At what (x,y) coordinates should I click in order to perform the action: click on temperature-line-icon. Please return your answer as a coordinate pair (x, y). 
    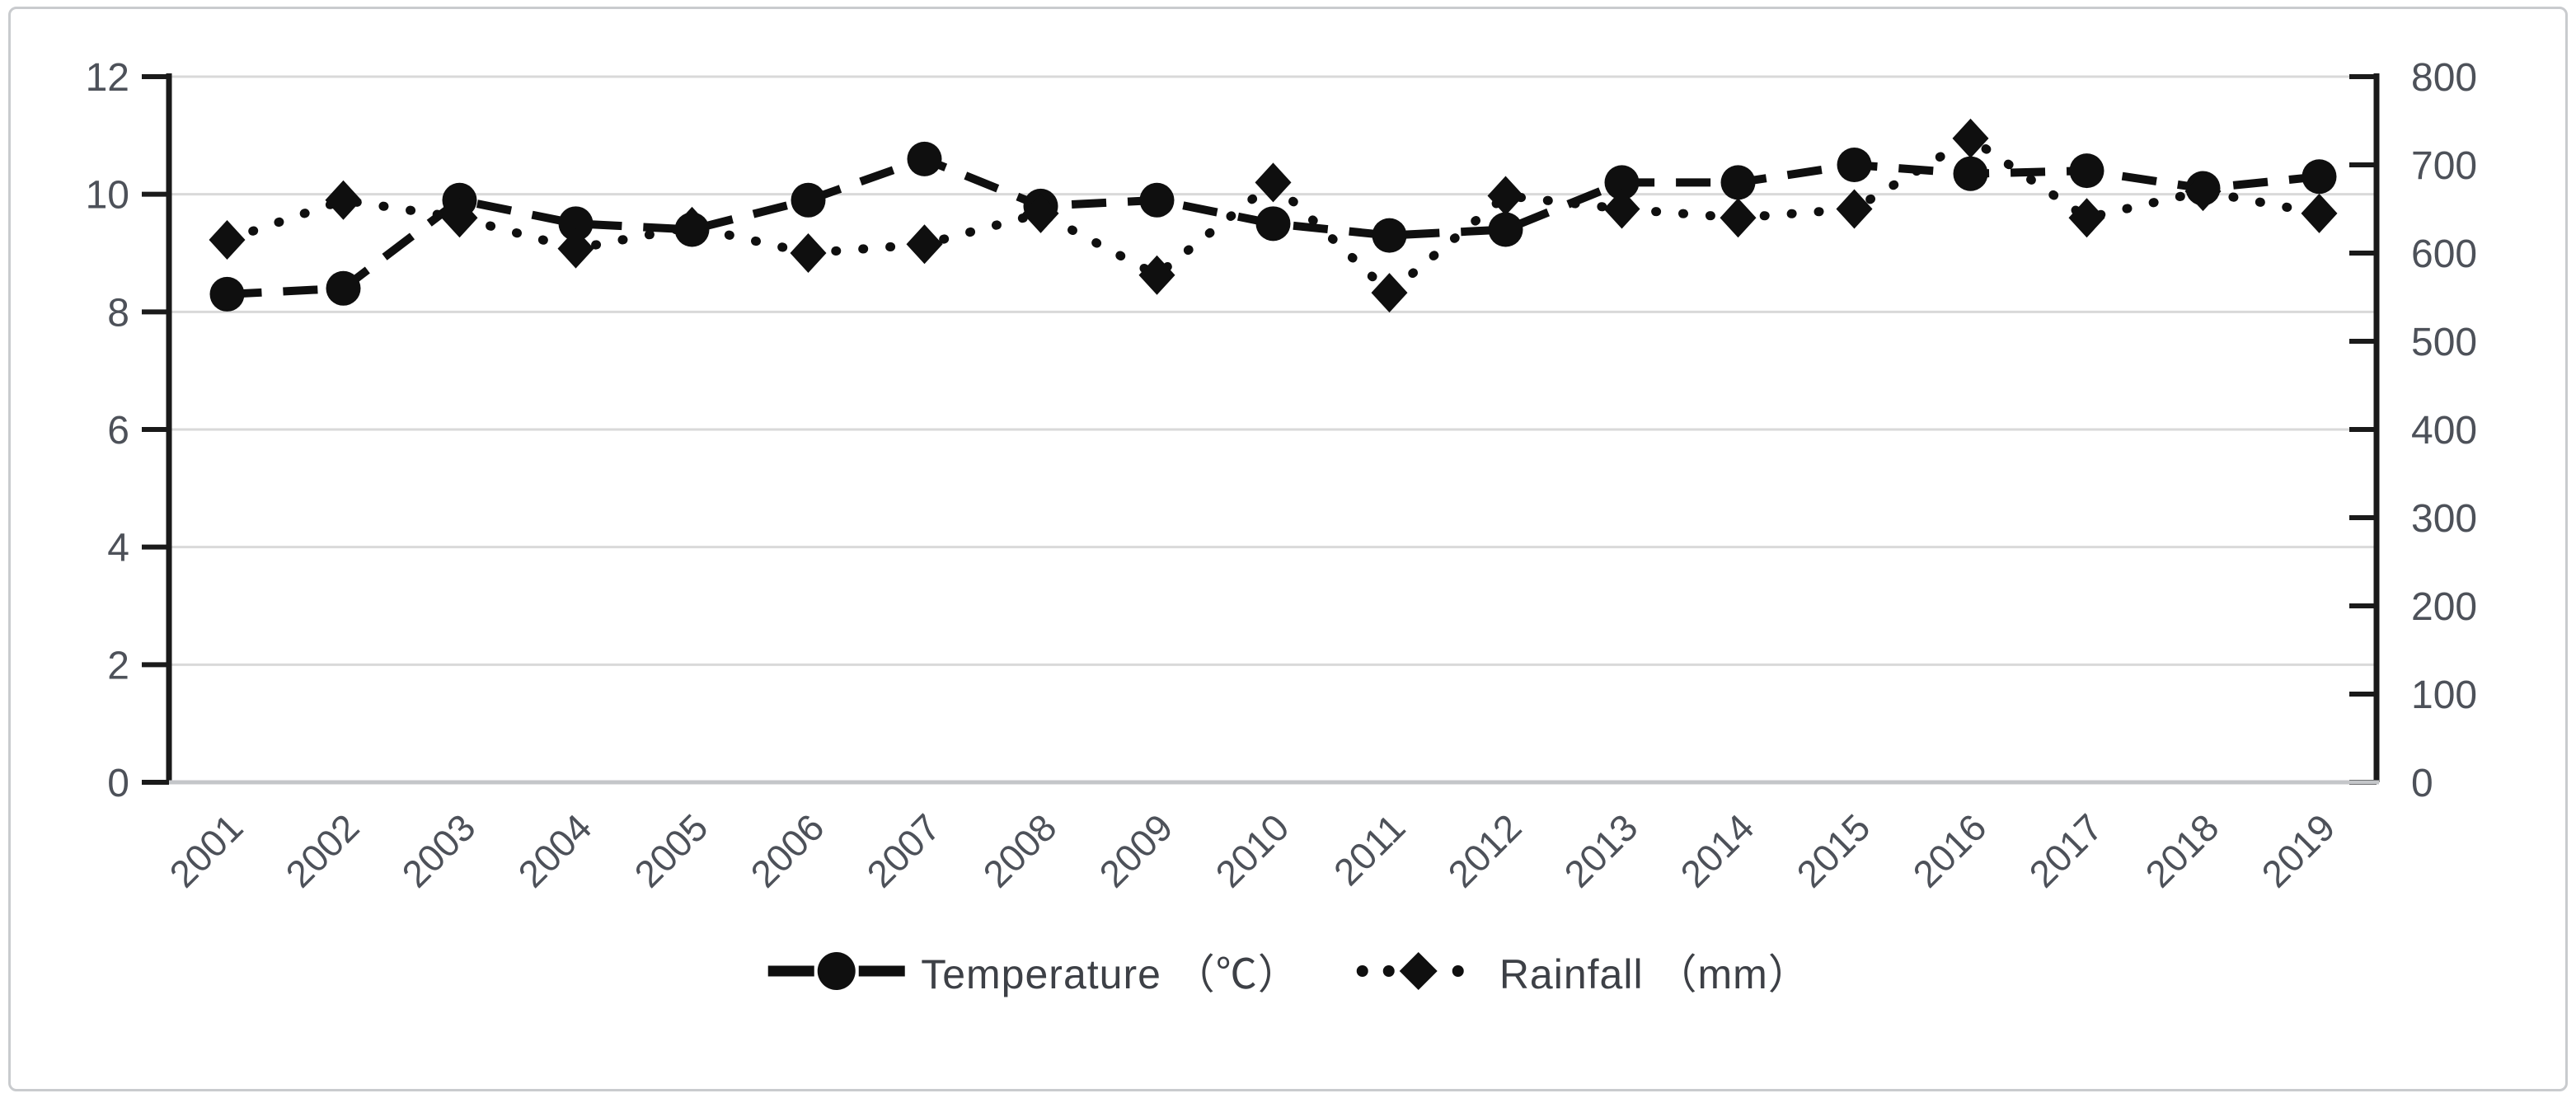
    Looking at the image, I should click on (836, 971).